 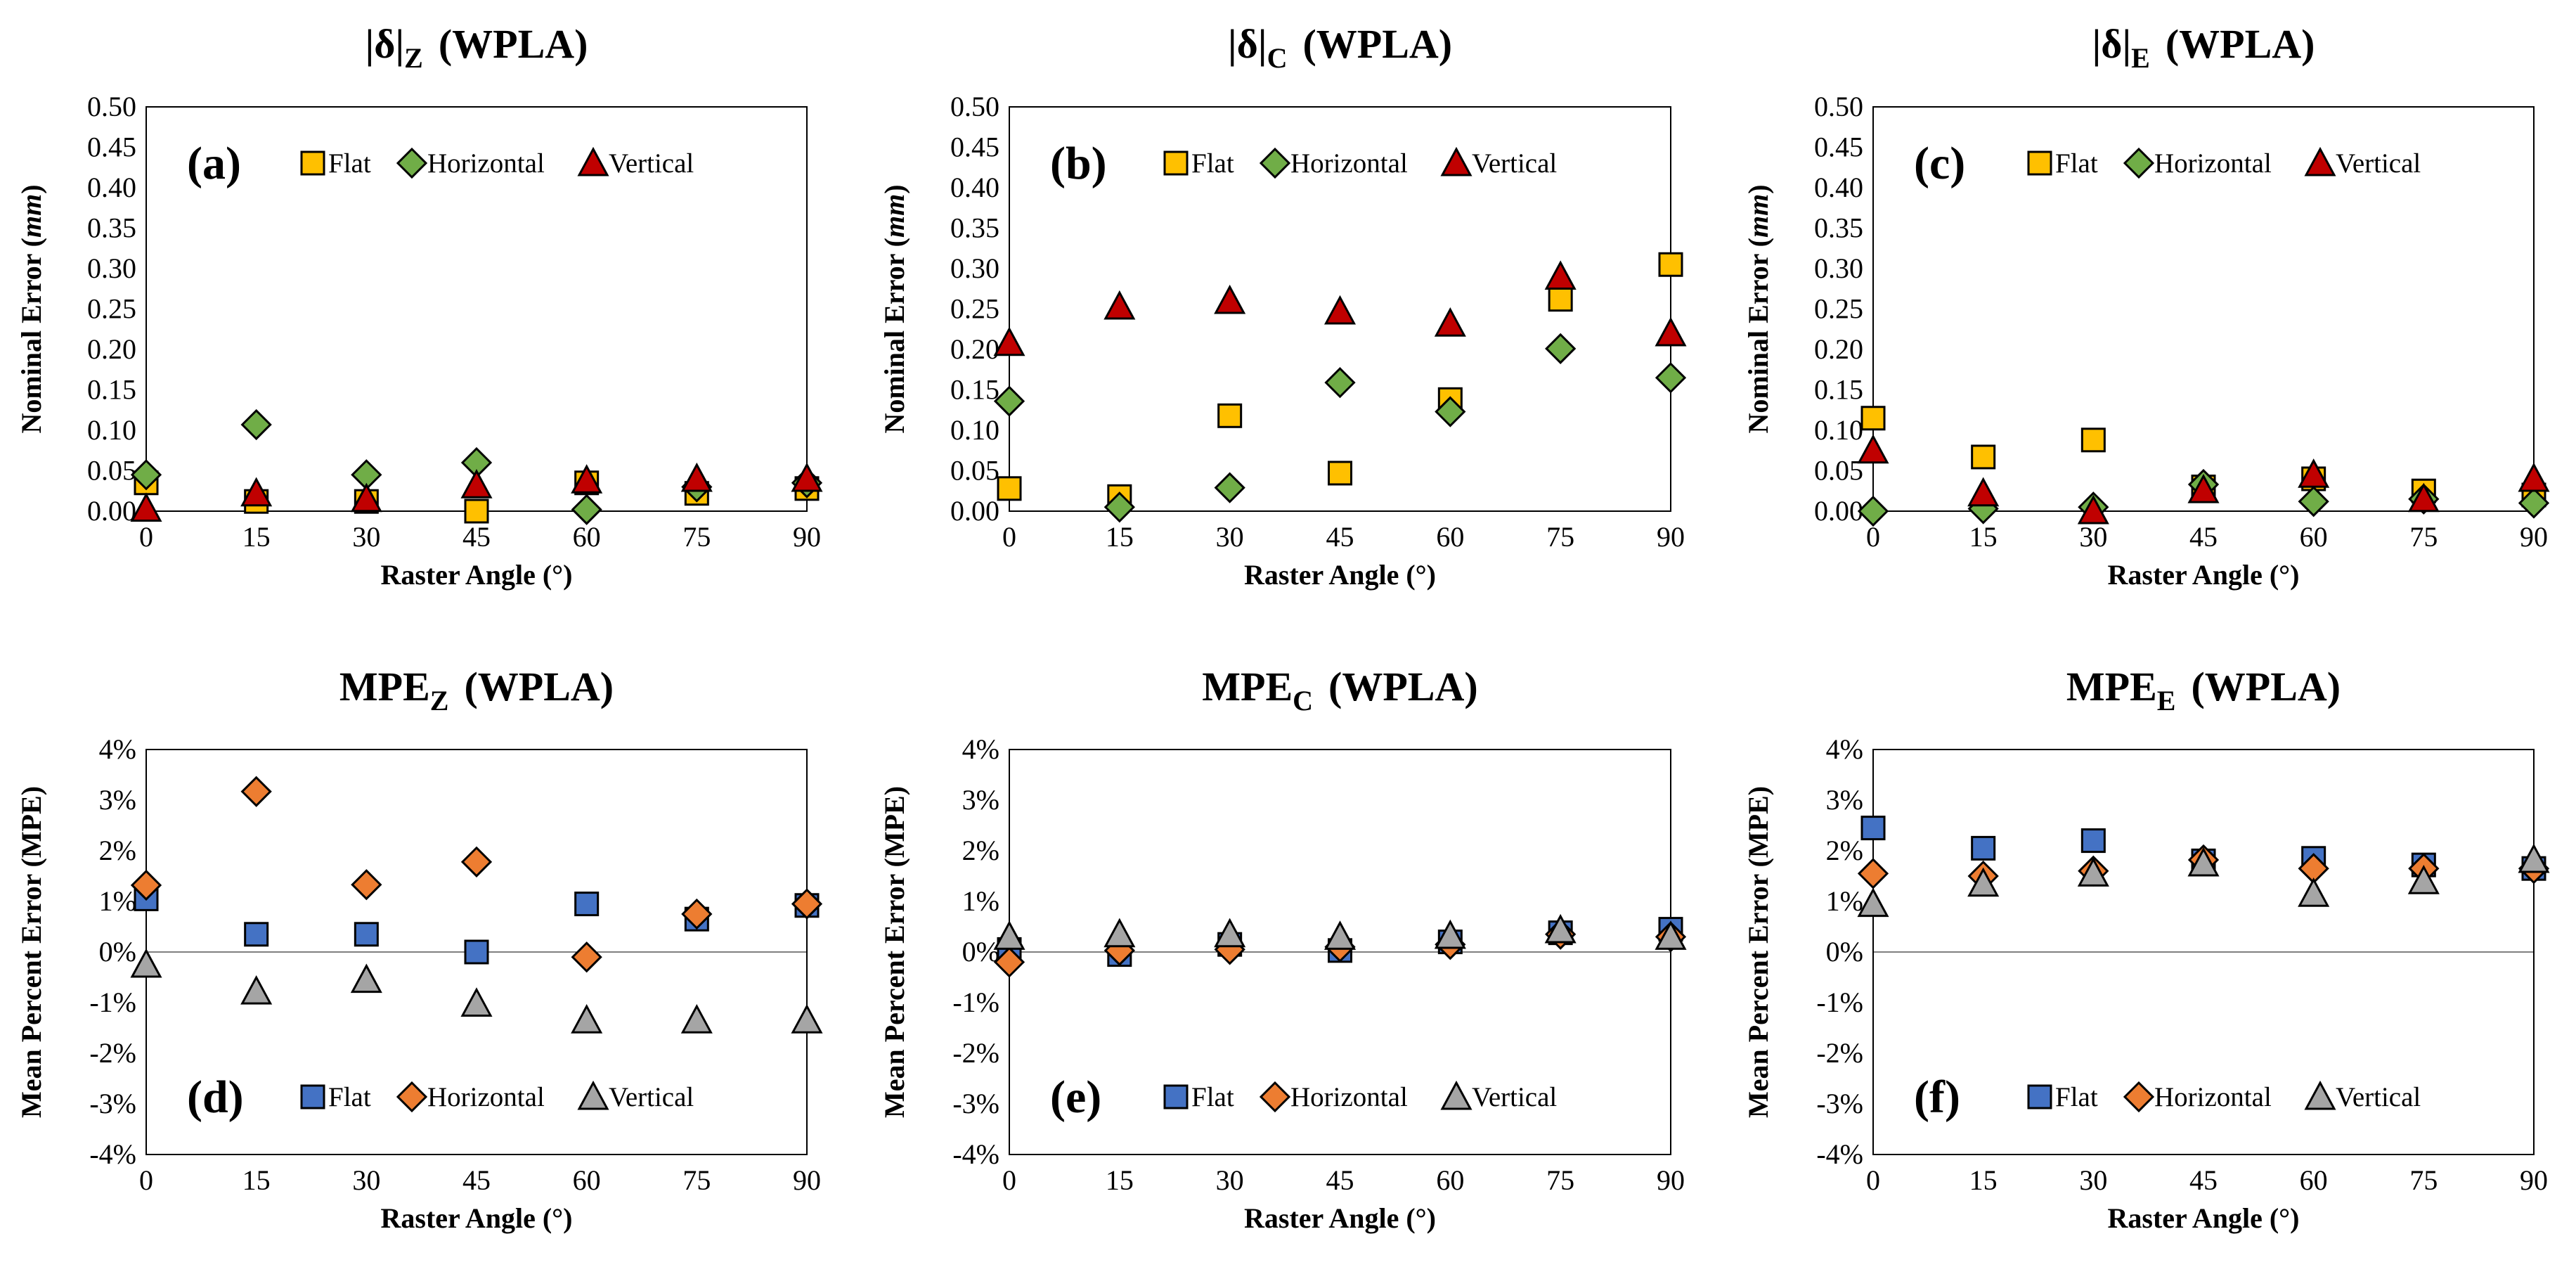 What do you see at coordinates (1758, 952) in the screenshot?
I see `y-axis-label: Mean Percent Error (MPE)` at bounding box center [1758, 952].